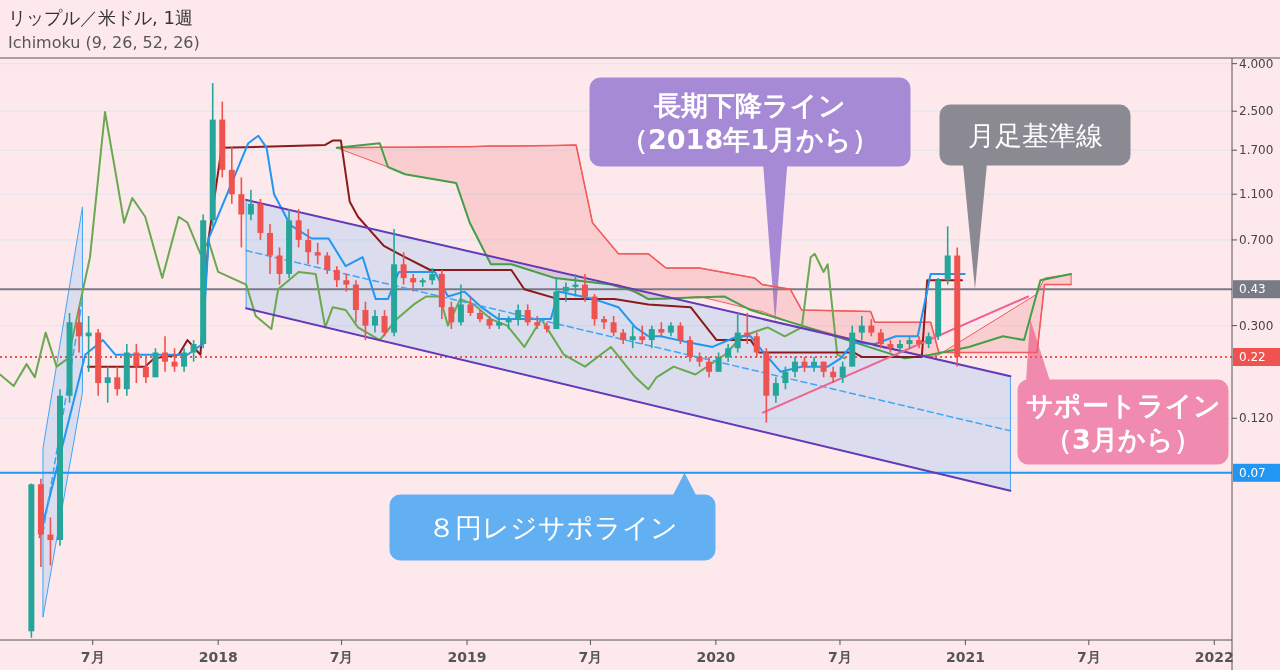 The width and height of the screenshot is (1280, 670). Describe the element at coordinates (1256, 150) in the screenshot. I see `y-tick-label: 1.700` at that location.